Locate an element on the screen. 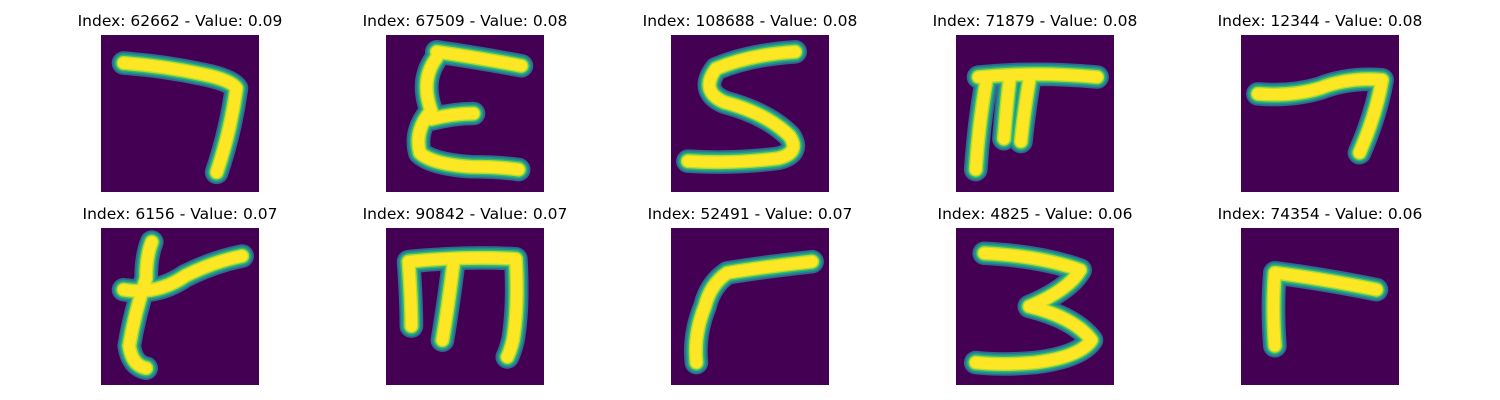 The height and width of the screenshot is (400, 1500). panel-2: Index: 67509 - Value: 0.08 is located at coordinates (465, 96).